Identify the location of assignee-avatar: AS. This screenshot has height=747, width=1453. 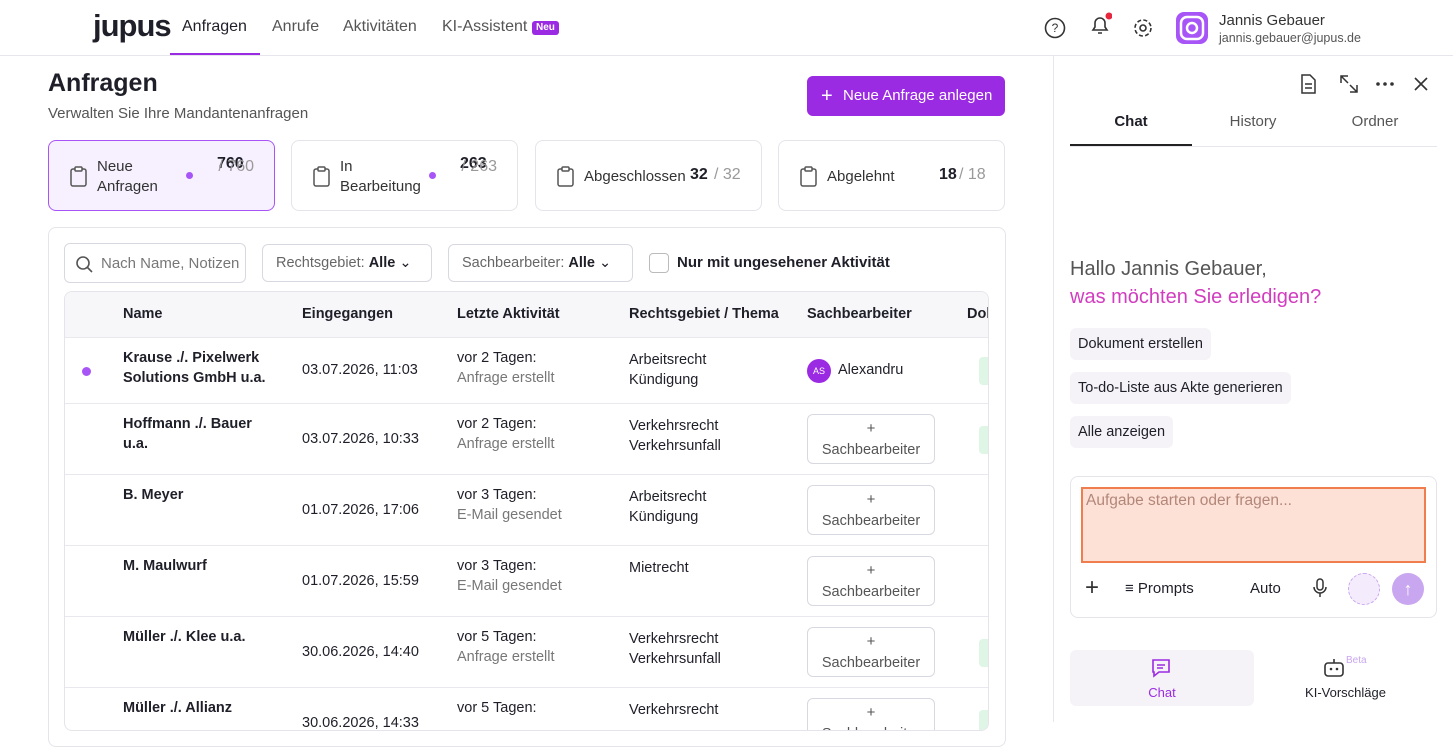
(819, 371).